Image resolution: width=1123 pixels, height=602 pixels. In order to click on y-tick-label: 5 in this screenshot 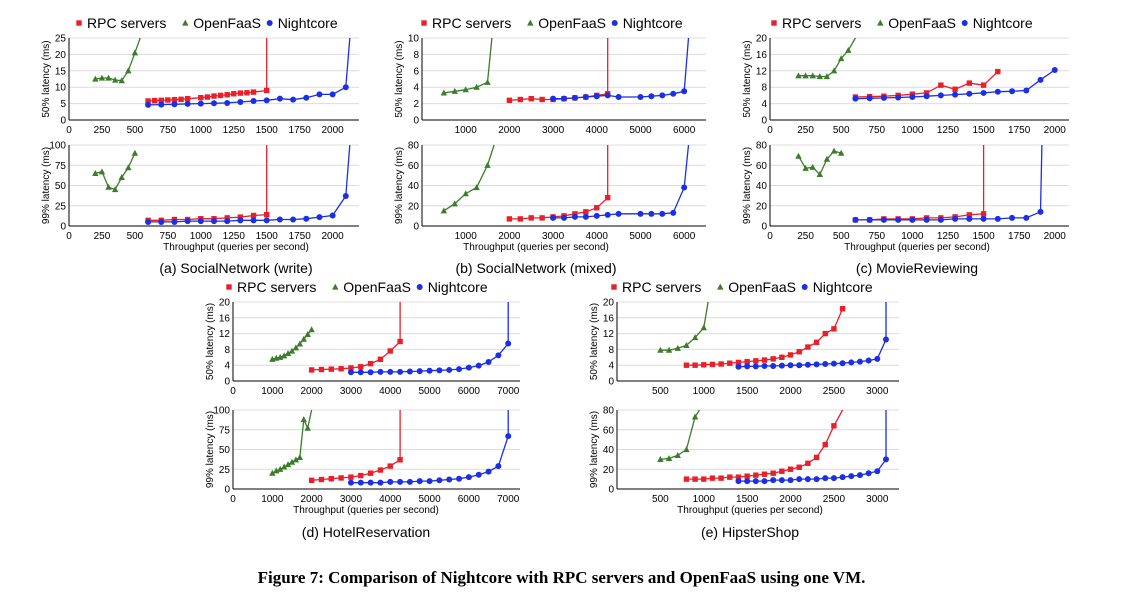, I will do `click(63, 104)`.